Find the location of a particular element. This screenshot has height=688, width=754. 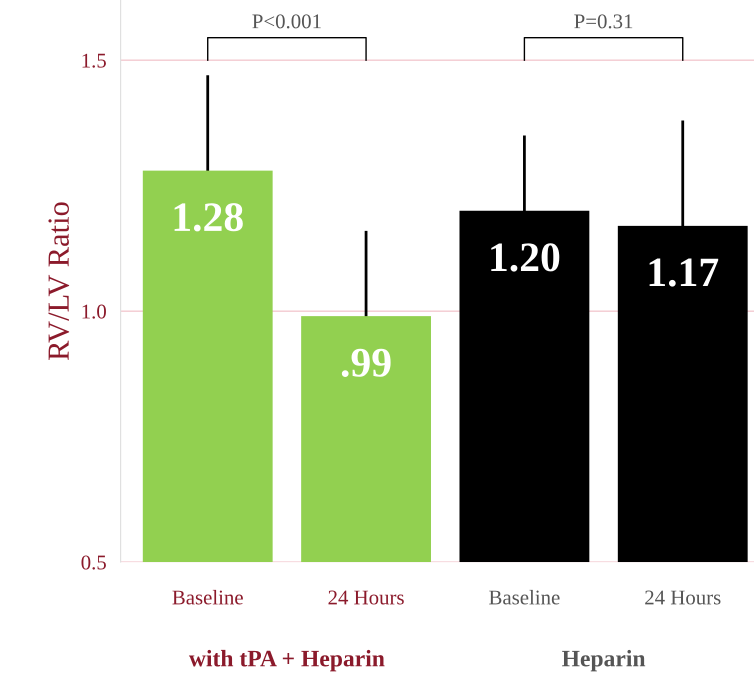

y-tick-label: 1.0 is located at coordinates (94, 311).